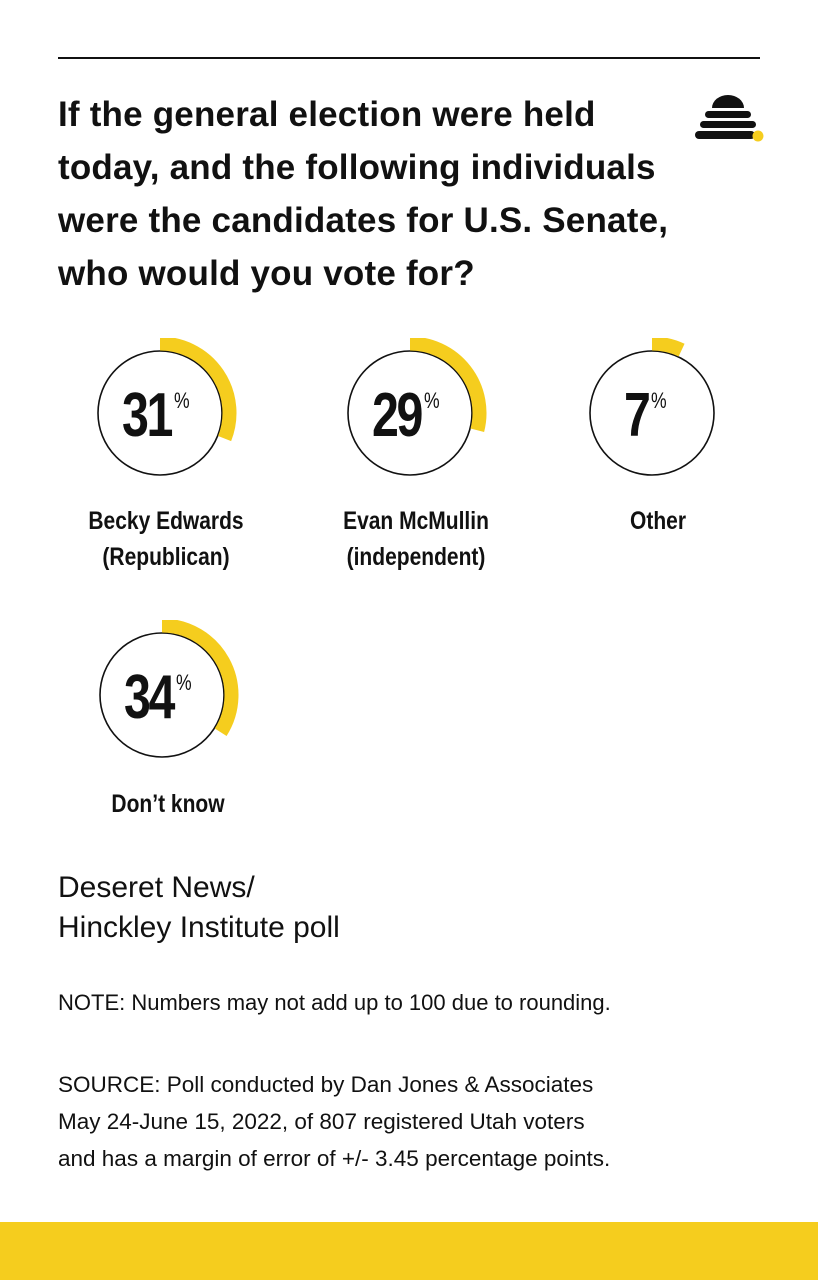 The width and height of the screenshot is (818, 1280). What do you see at coordinates (409, 1251) in the screenshot?
I see `bottom-accent-bar` at bounding box center [409, 1251].